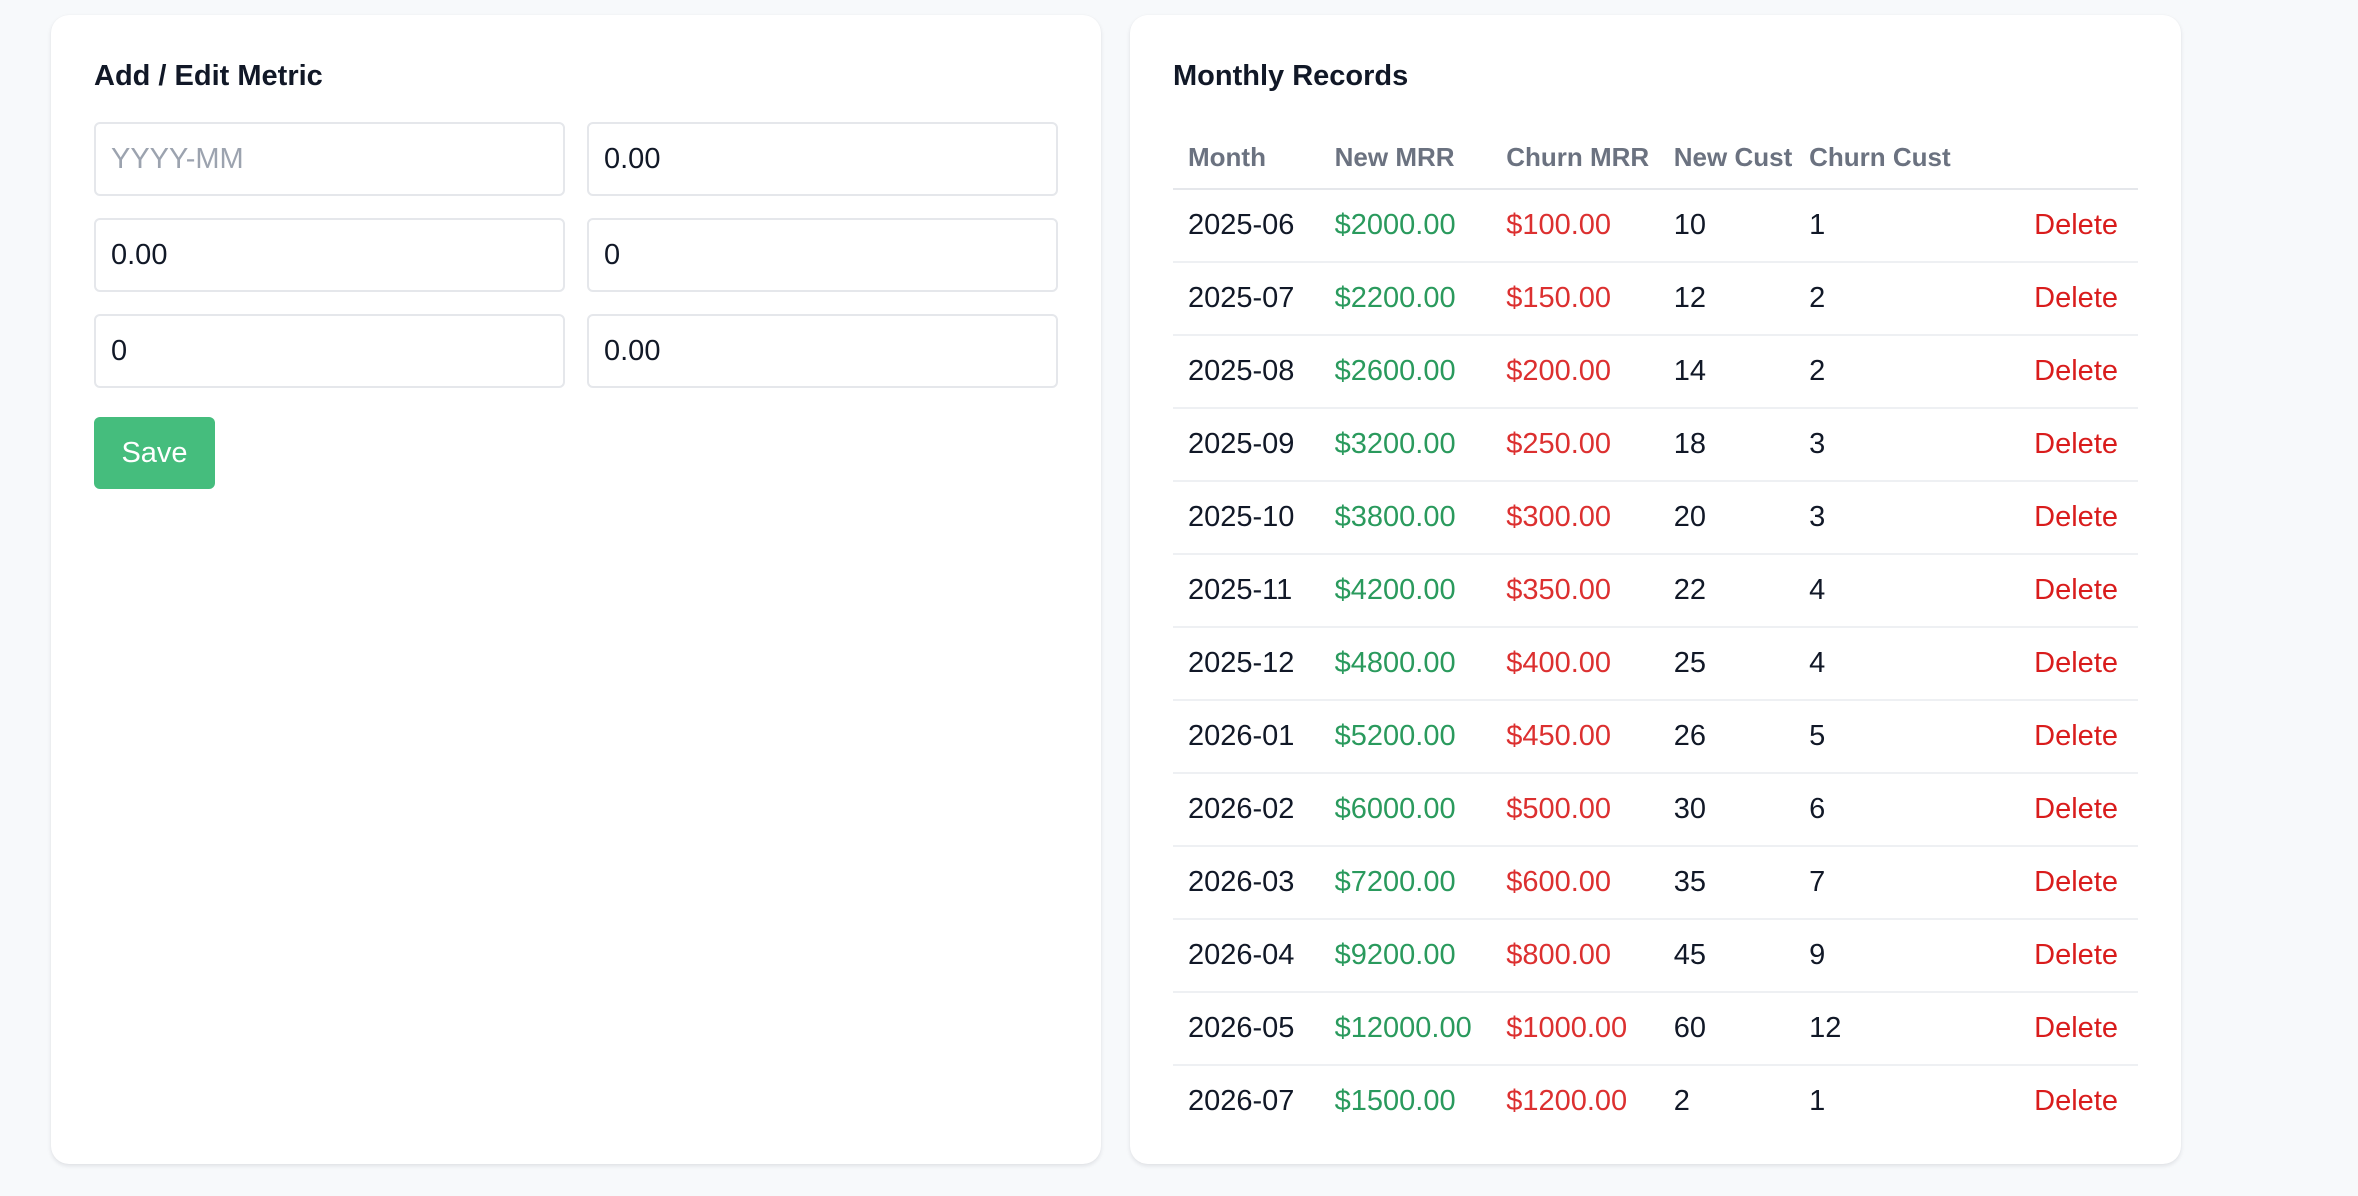 Image resolution: width=2358 pixels, height=1196 pixels. Describe the element at coordinates (1246, 445) in the screenshot. I see `cell-month: 2025-09` at that location.